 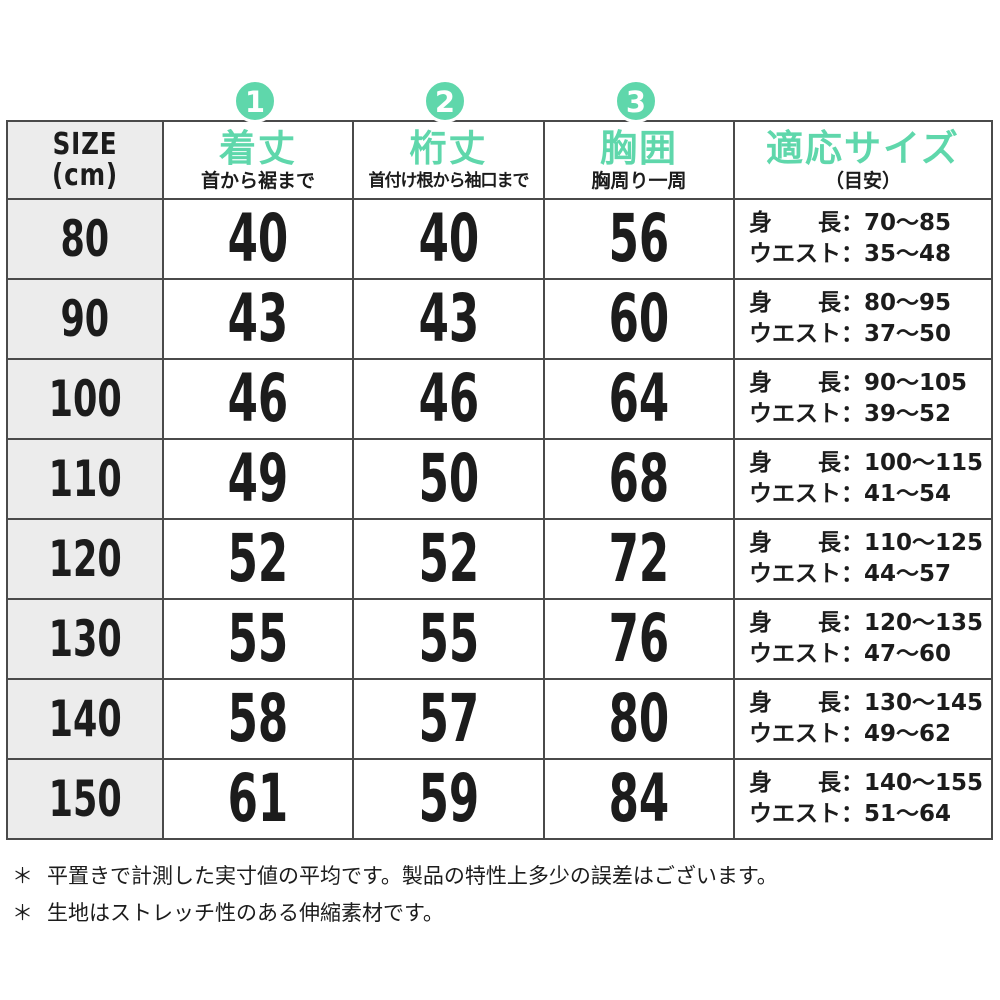 What do you see at coordinates (85, 399) in the screenshot?
I see `size-value: 100` at bounding box center [85, 399].